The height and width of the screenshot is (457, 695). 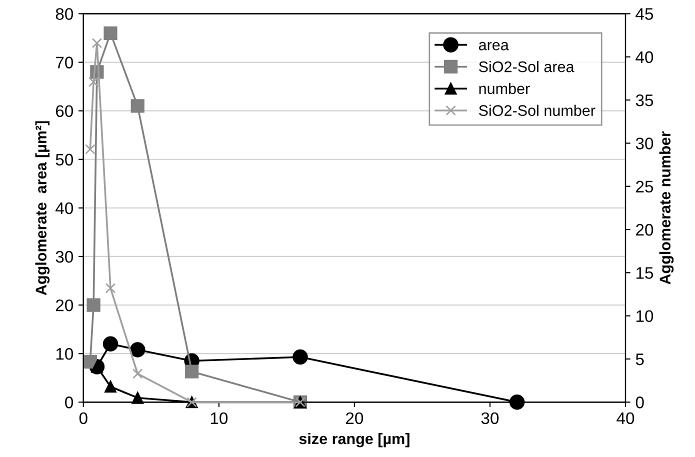 What do you see at coordinates (666, 207) in the screenshot?
I see `y2-axis-title: Agglomerate number` at bounding box center [666, 207].